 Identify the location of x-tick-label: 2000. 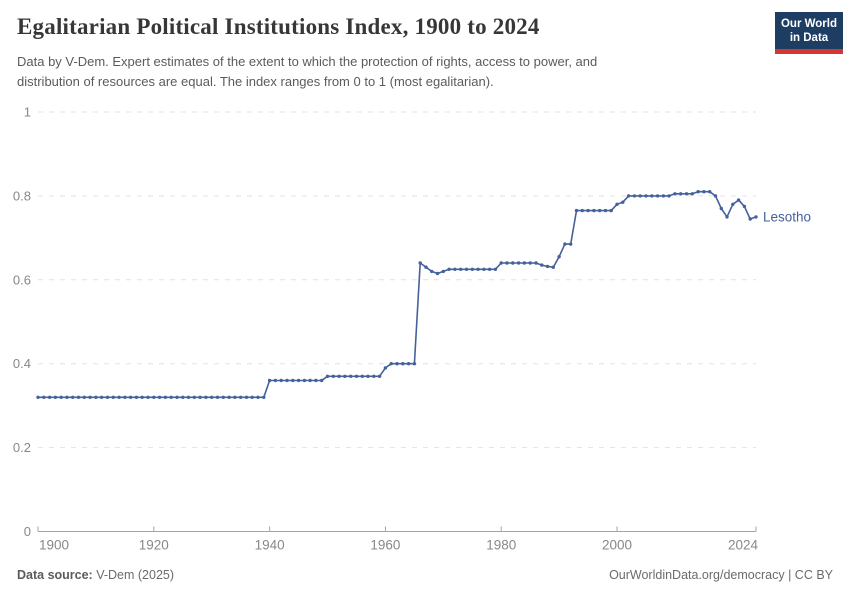
(617, 545).